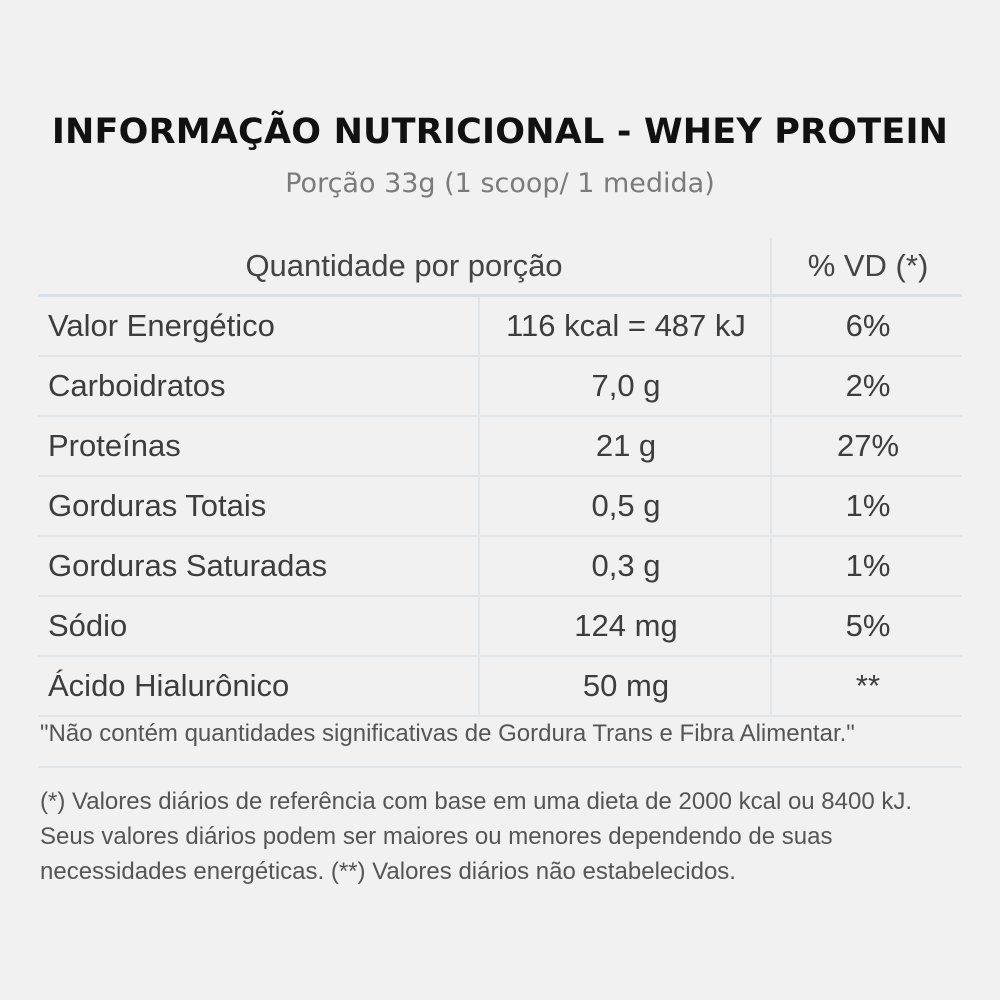 This screenshot has width=1000, height=1000. What do you see at coordinates (625, 446) in the screenshot?
I see `nutrient-amount: 21 g` at bounding box center [625, 446].